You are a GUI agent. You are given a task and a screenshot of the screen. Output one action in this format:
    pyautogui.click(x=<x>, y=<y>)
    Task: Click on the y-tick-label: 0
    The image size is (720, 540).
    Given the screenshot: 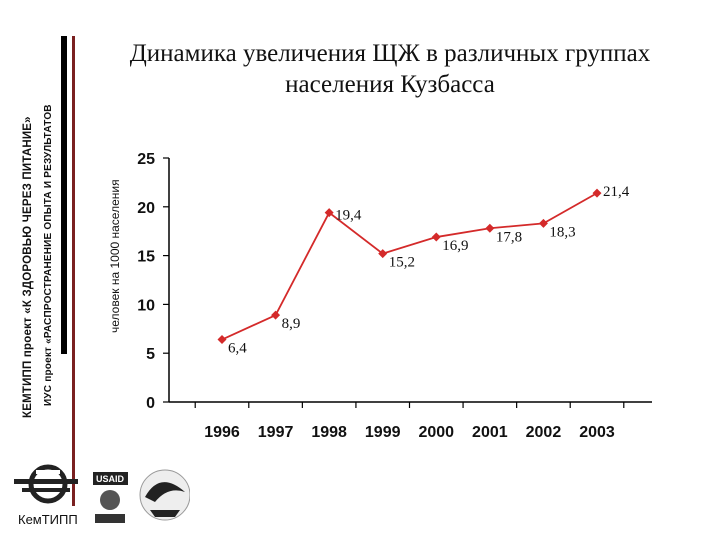 What is the action you would take?
    pyautogui.click(x=150, y=403)
    